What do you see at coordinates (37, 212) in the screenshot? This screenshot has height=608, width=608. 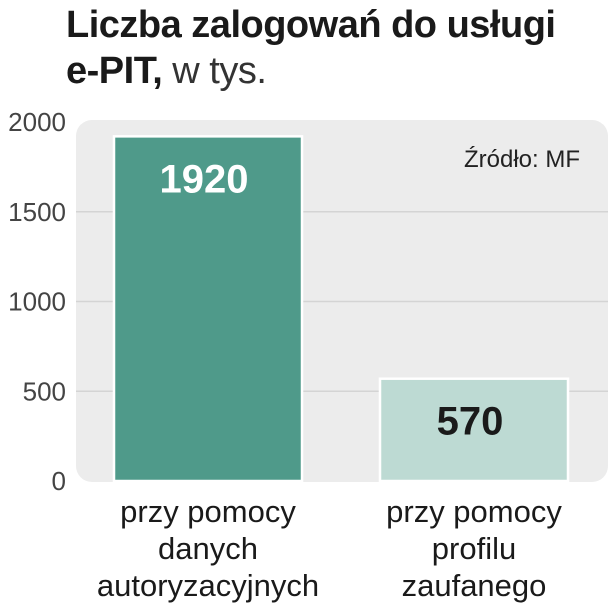 I see `y-tick-label: 1500` at bounding box center [37, 212].